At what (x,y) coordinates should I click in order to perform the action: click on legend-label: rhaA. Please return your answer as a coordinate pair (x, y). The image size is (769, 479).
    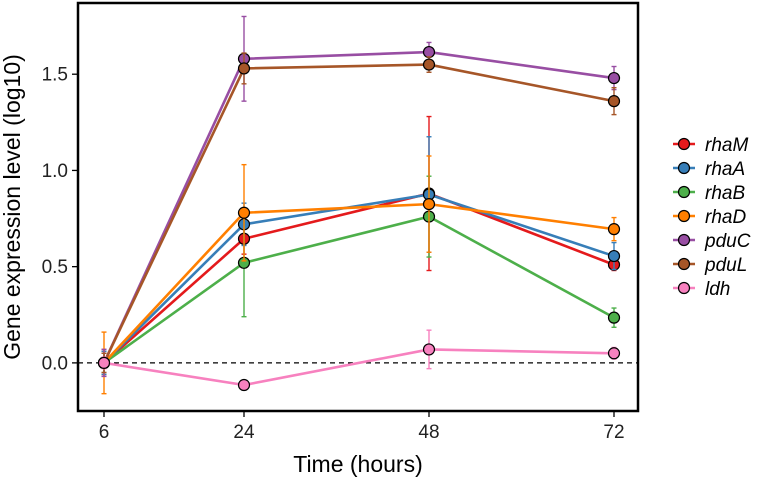
    Looking at the image, I should click on (725, 169).